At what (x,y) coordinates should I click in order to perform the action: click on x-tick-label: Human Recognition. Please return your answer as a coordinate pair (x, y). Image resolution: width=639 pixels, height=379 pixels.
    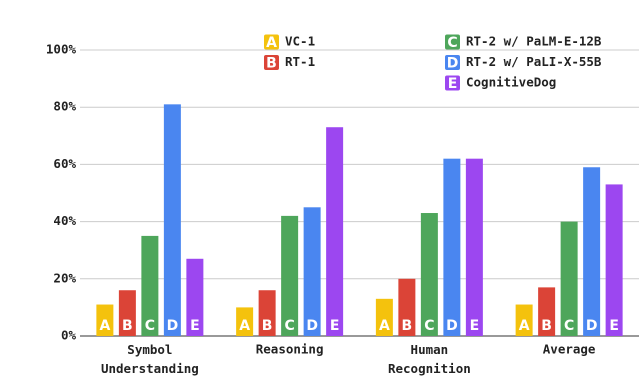
    Looking at the image, I should click on (429, 359).